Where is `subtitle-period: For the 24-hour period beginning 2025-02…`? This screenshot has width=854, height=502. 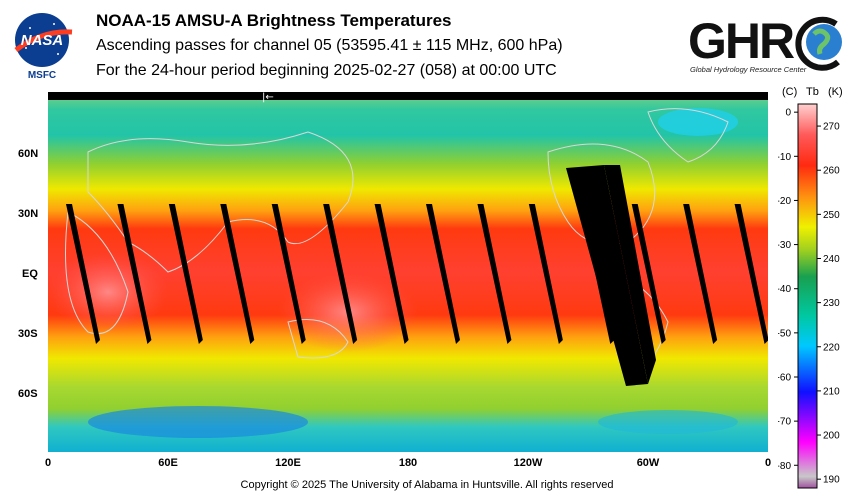
subtitle-period: For the 24-hour period beginning 2025-02… is located at coordinates (326, 70).